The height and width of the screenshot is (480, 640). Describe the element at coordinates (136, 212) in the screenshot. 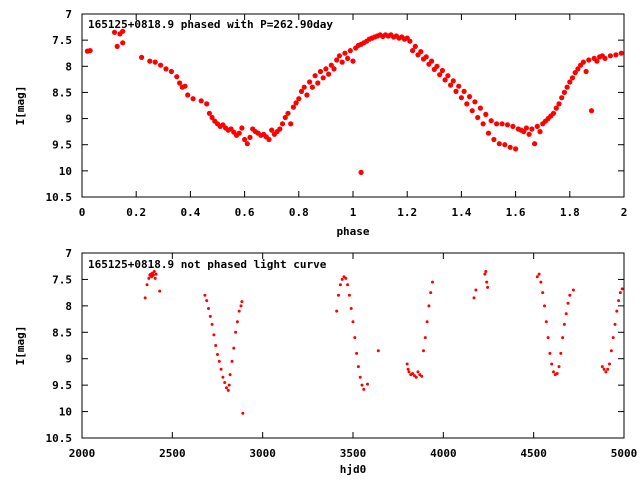

I see `x-tick-label: 0.2` at that location.